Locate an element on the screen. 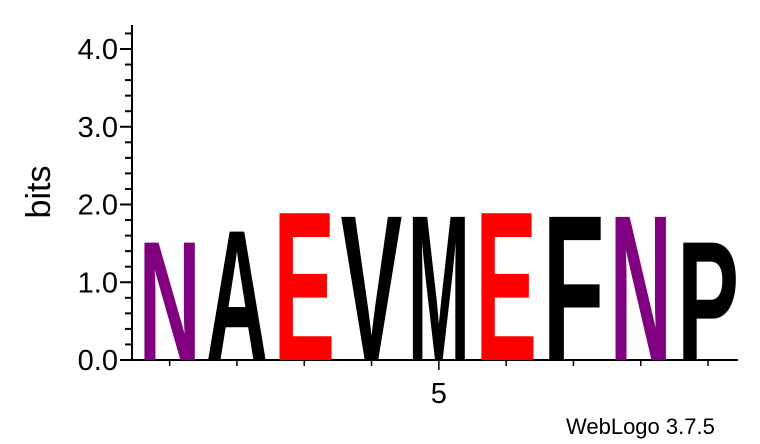 The image size is (760, 444). x-axis: 5 is located at coordinates (435, 384).